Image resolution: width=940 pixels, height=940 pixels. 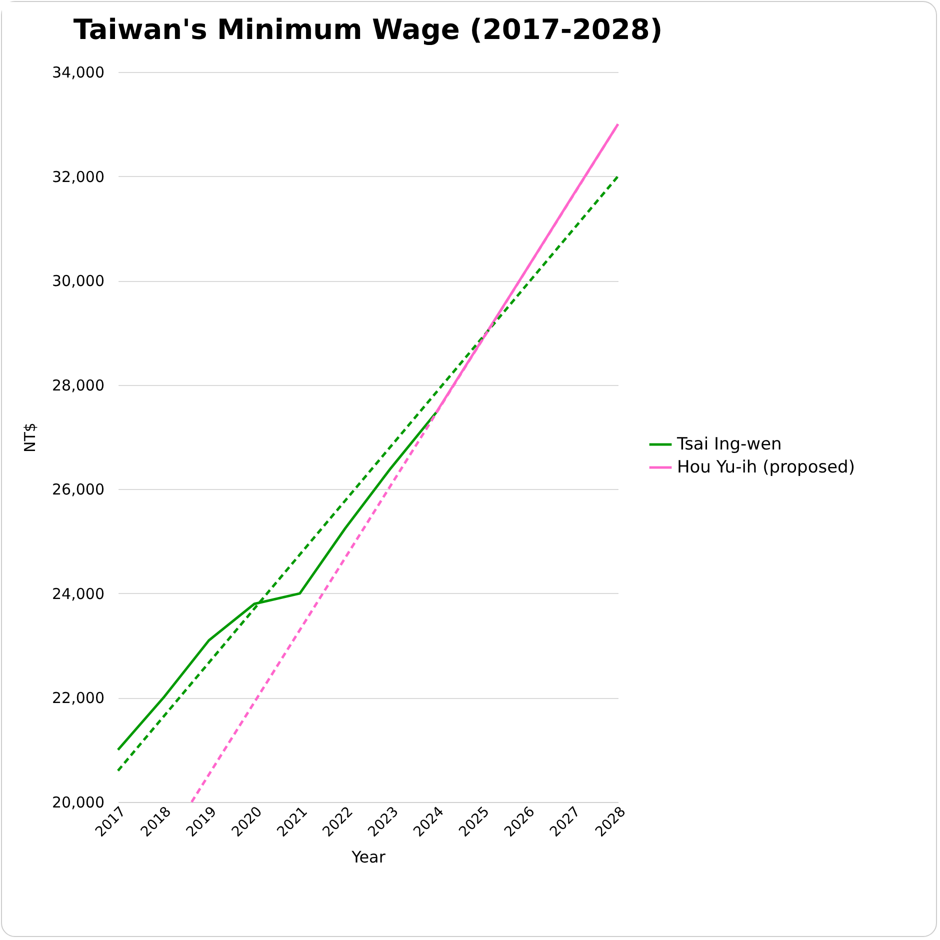 What do you see at coordinates (78, 177) in the screenshot?
I see `y-tick-label: 32,000` at bounding box center [78, 177].